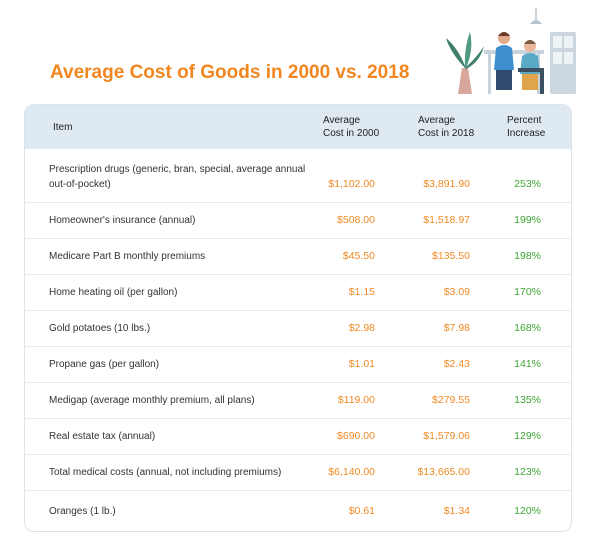 This screenshot has height=560, width=600. I want to click on row-percent: 123%, so click(527, 472).